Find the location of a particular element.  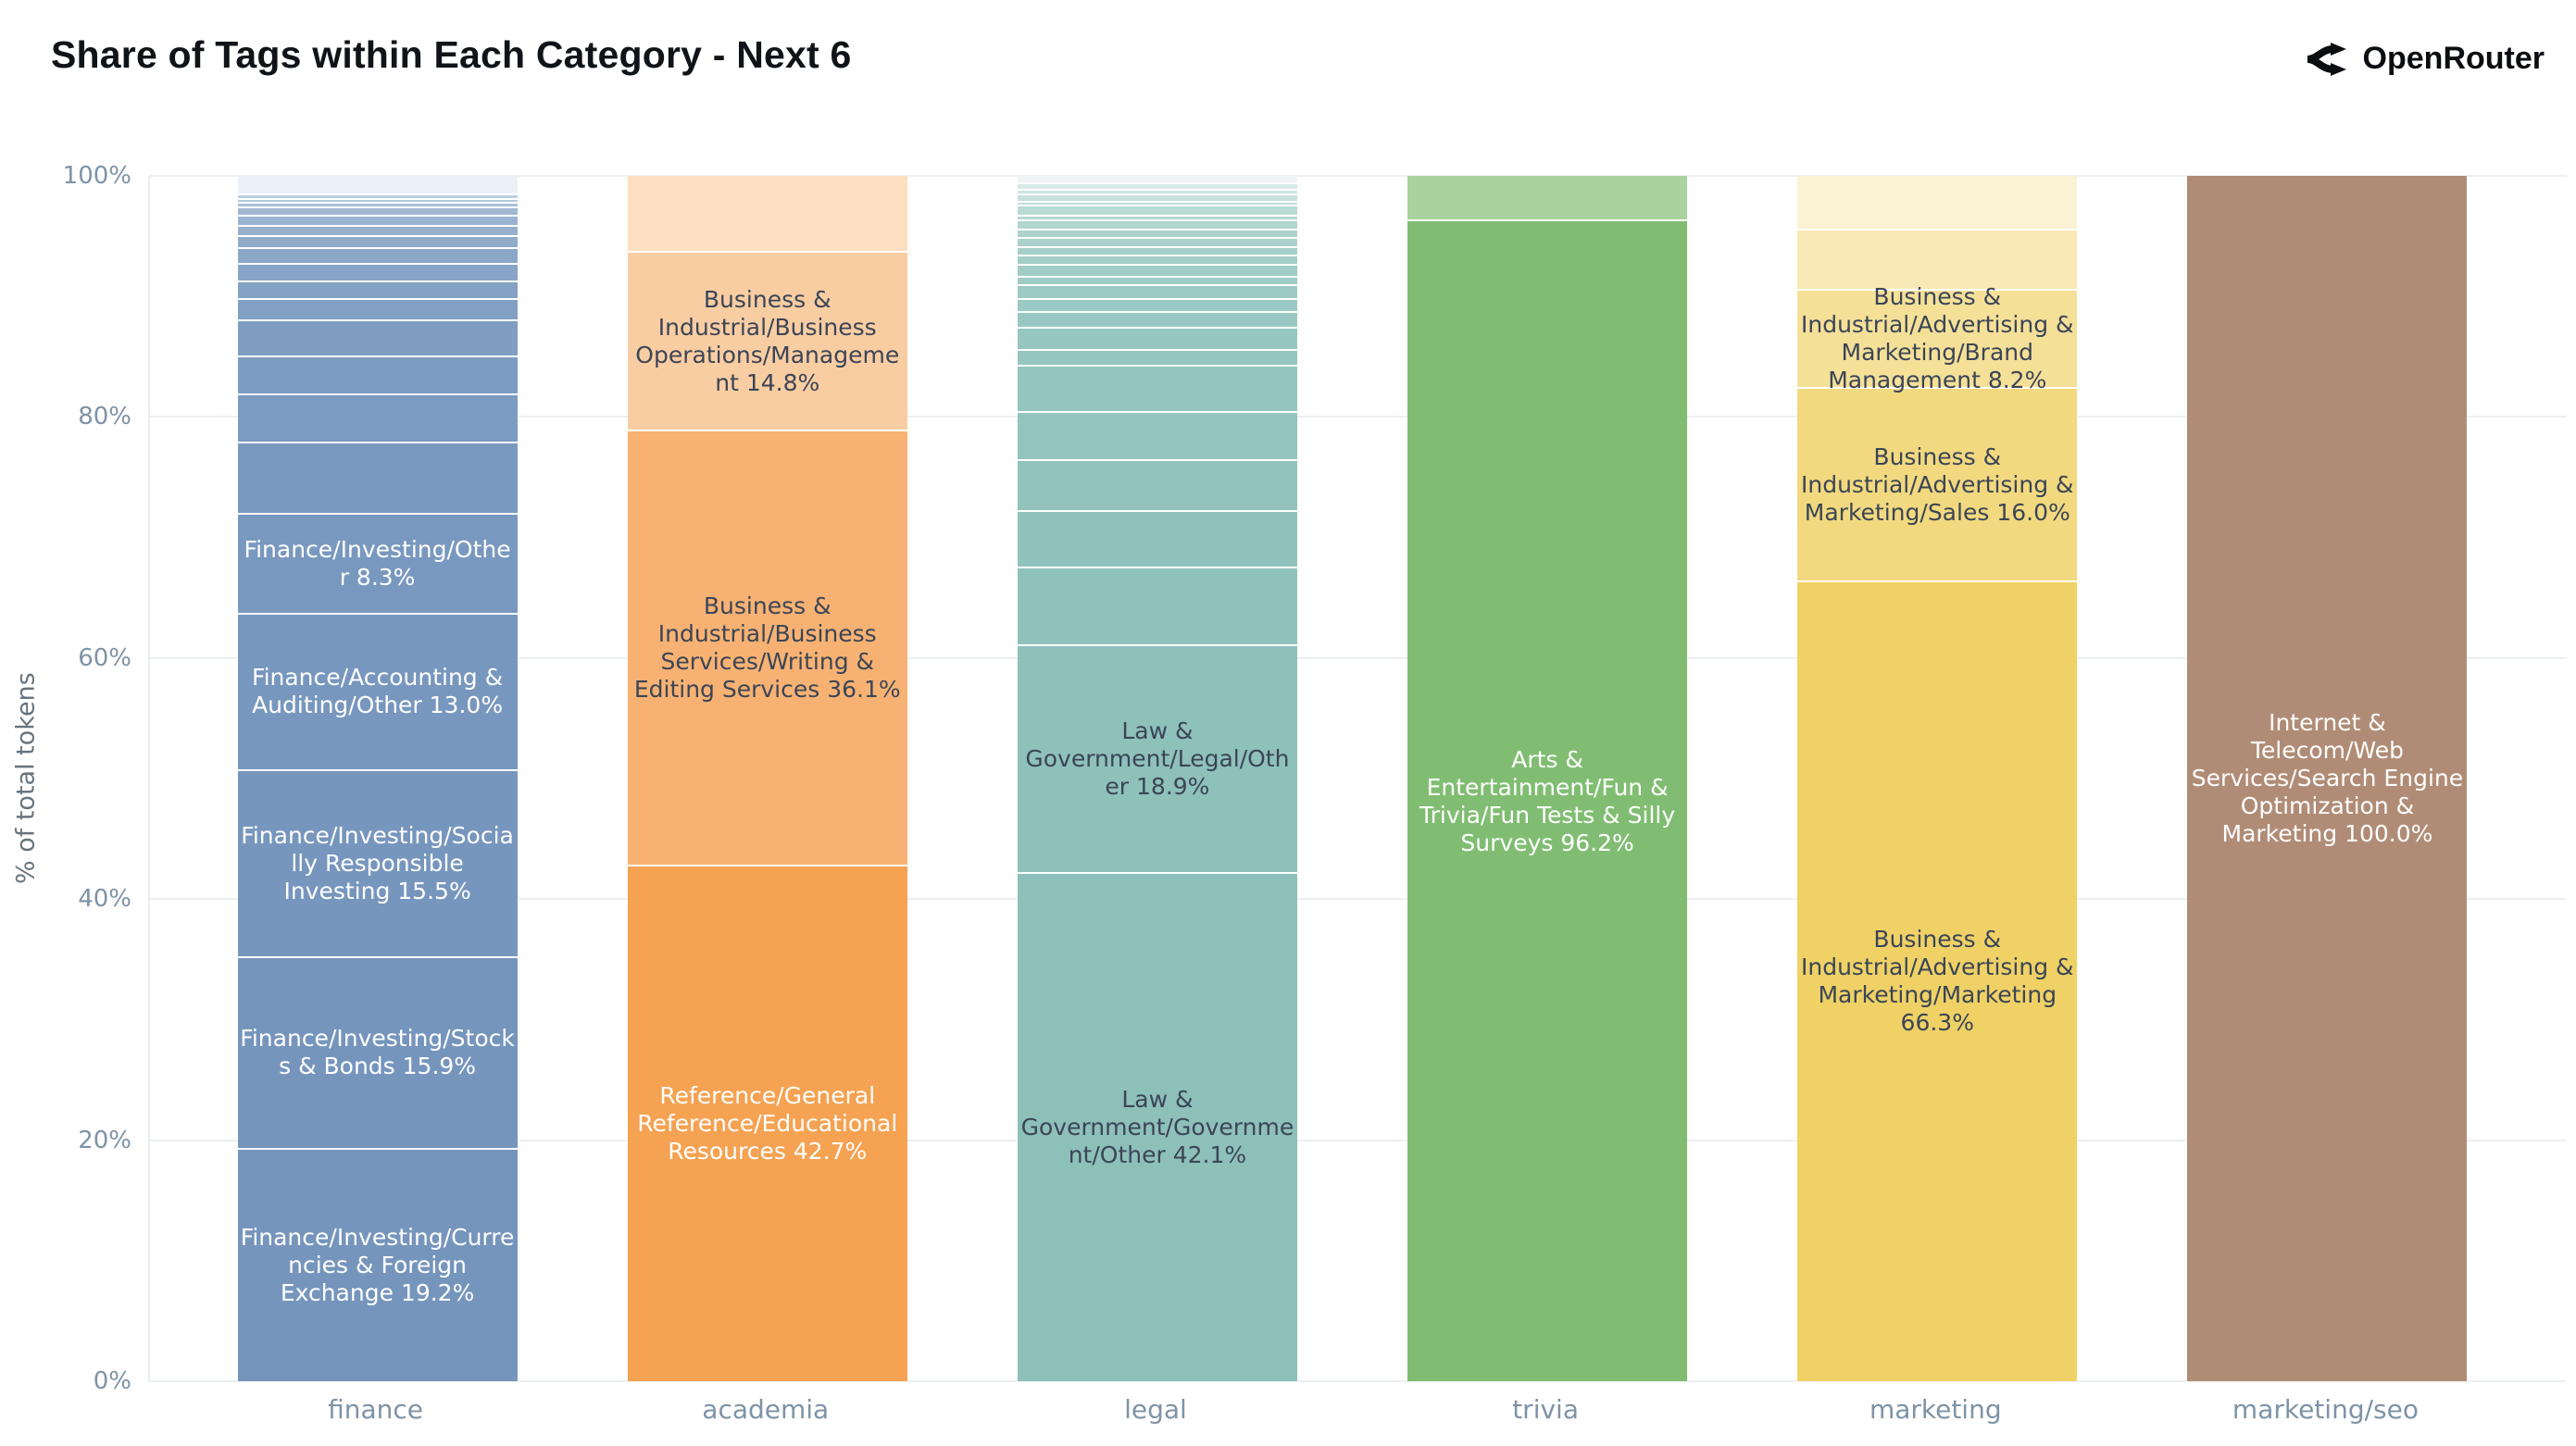

openrouter-logo-icon is located at coordinates (2327, 59).